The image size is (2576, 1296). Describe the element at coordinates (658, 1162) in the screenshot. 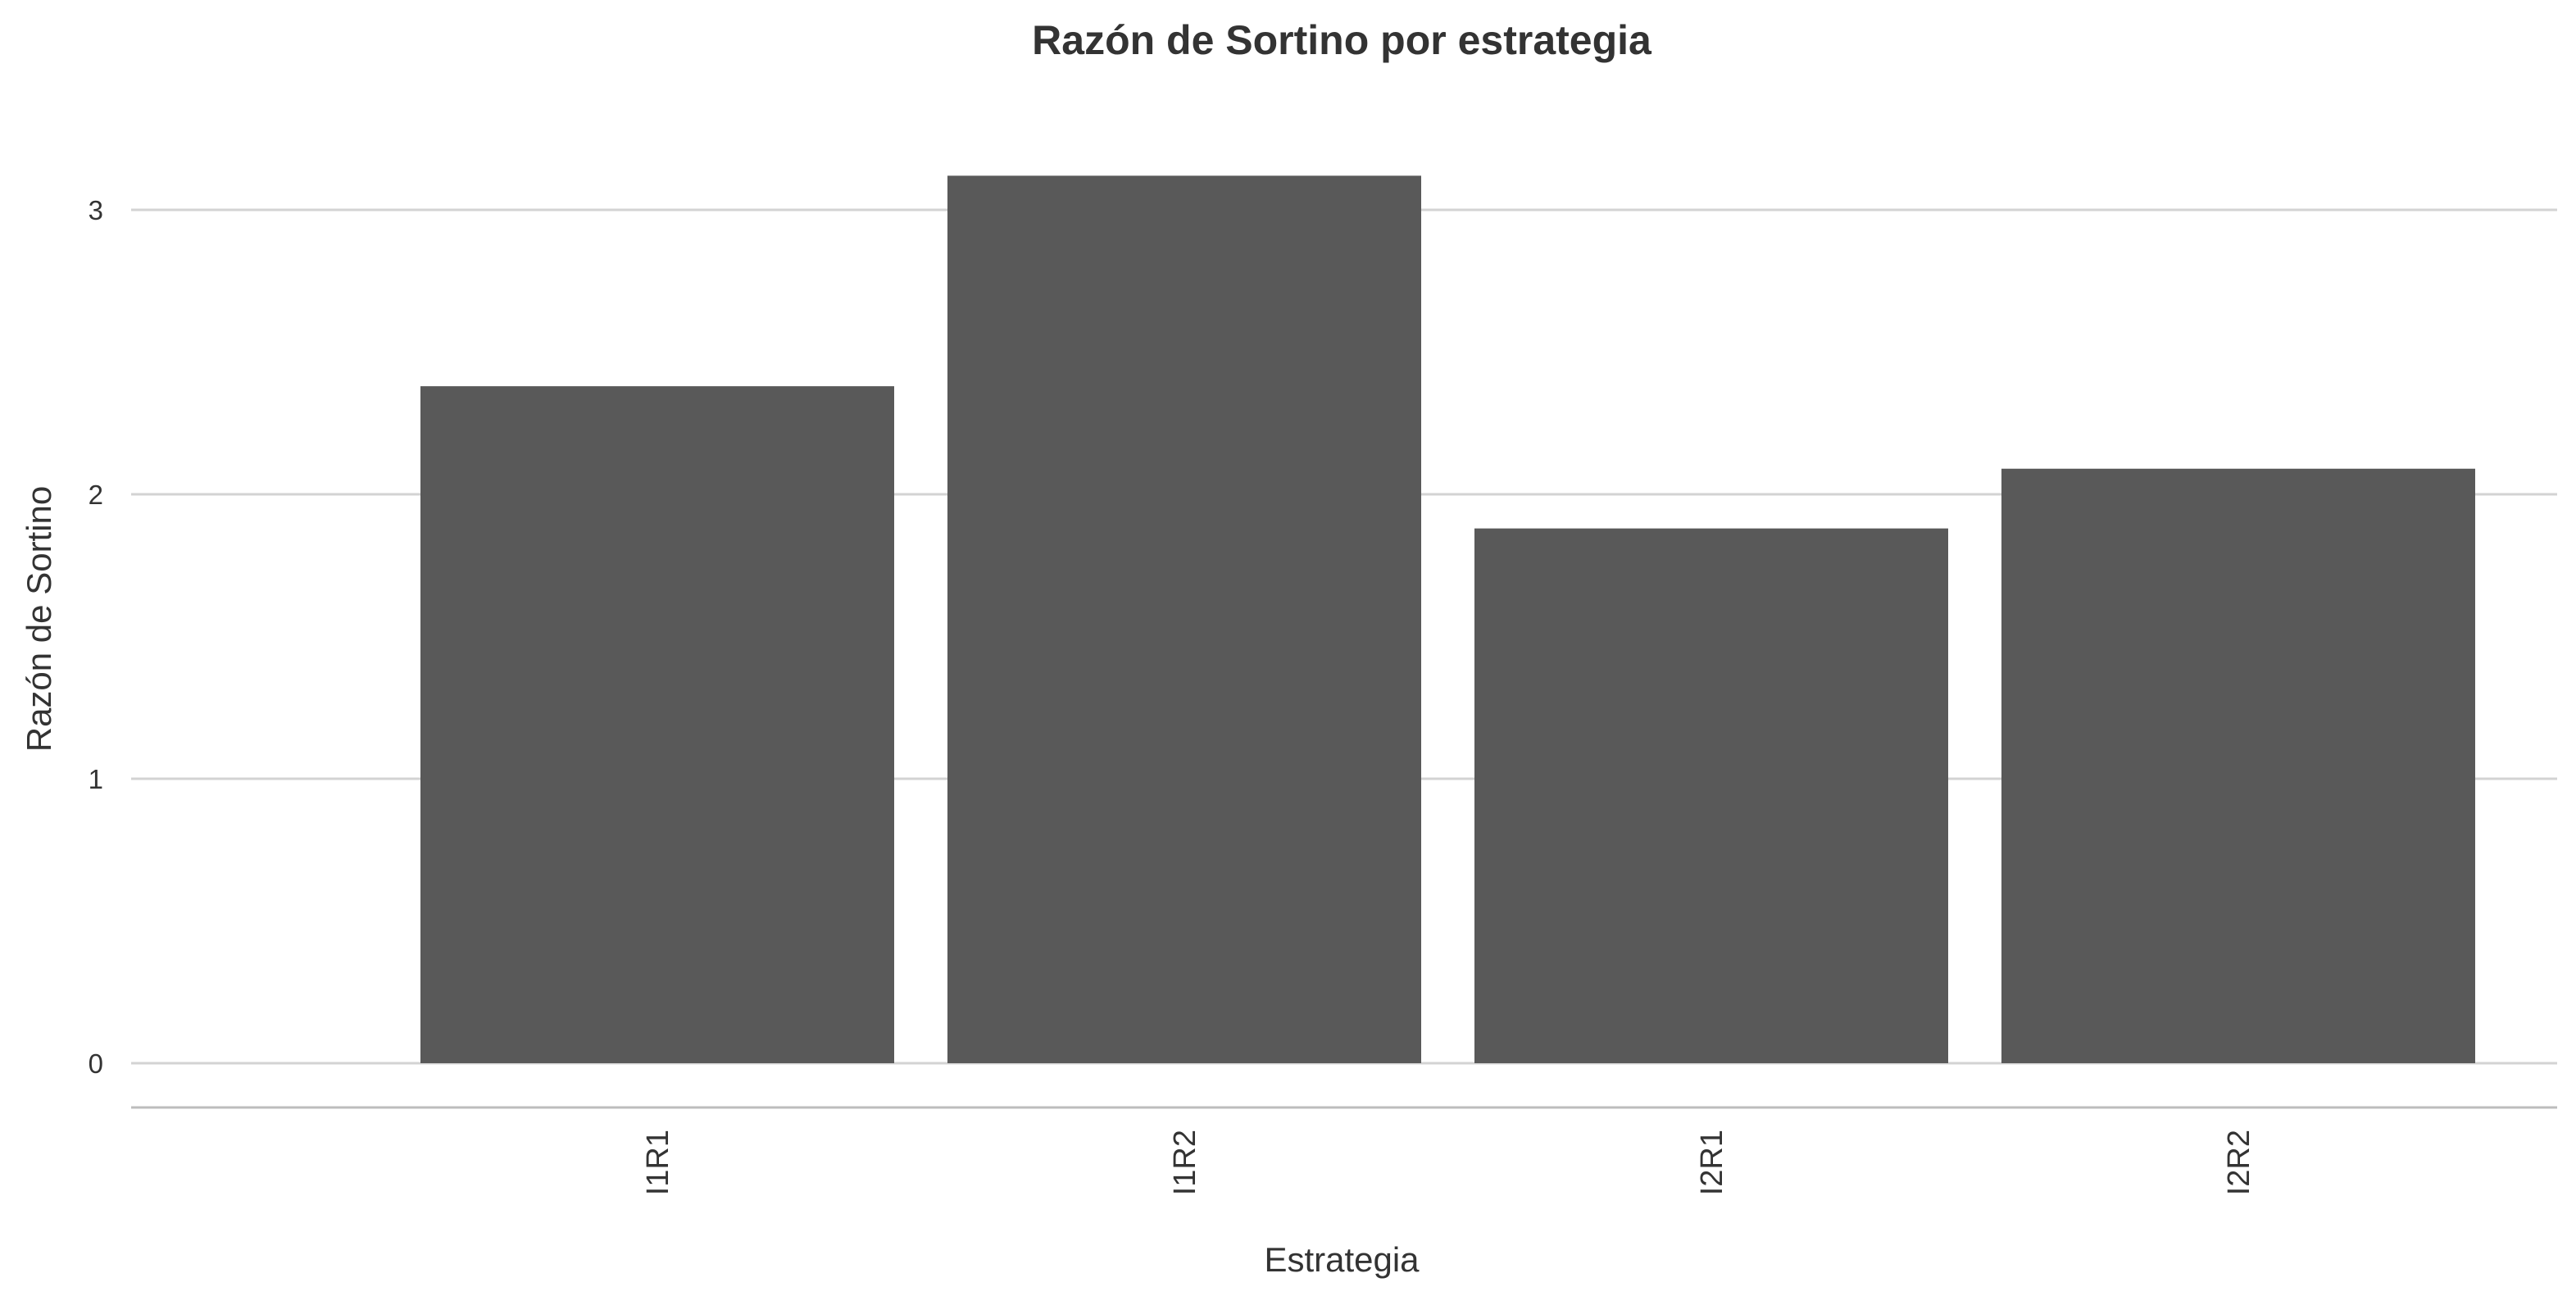

I see `x-tick-label: I1R1` at that location.